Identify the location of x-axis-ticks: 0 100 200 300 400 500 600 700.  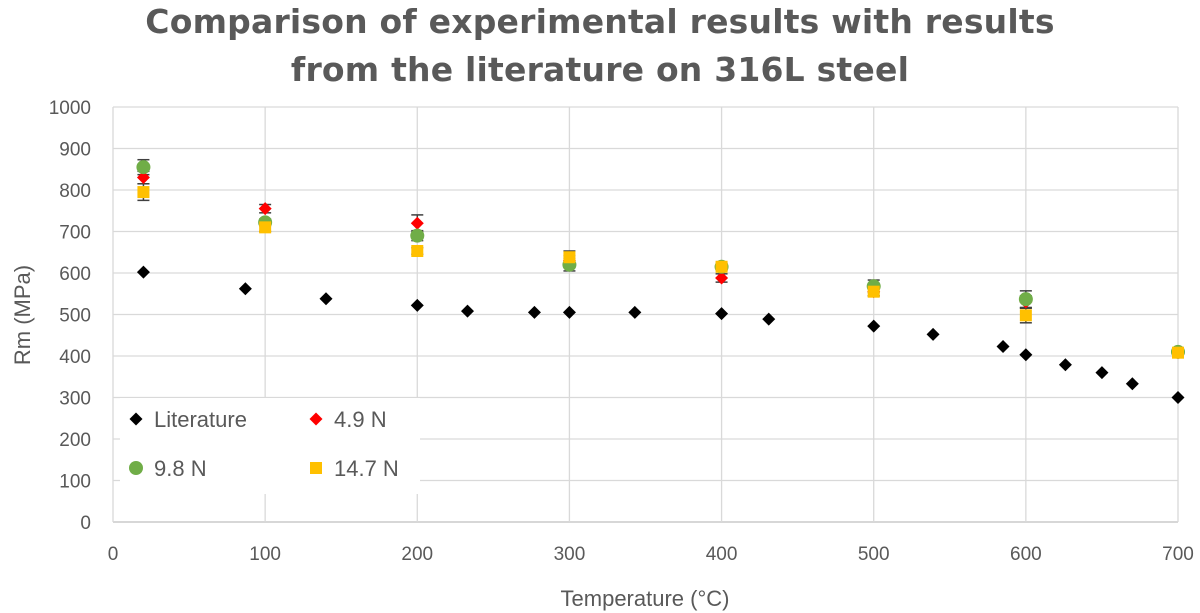
(651, 554).